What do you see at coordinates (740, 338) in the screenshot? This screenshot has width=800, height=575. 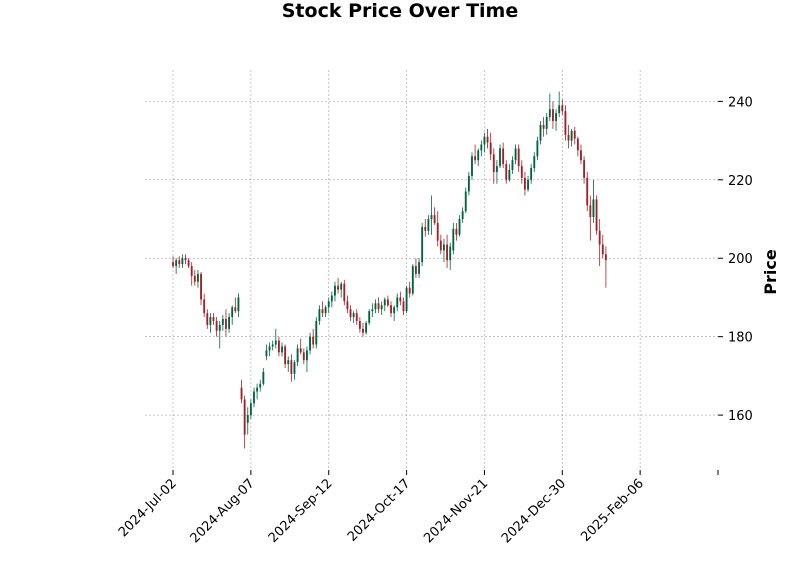 I see `y-tick-label: 180` at bounding box center [740, 338].